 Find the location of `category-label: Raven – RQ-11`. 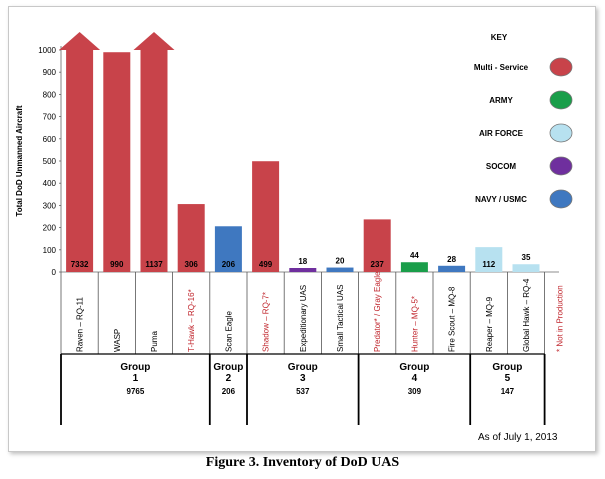

category-label: Raven – RQ-11 is located at coordinates (80, 324).